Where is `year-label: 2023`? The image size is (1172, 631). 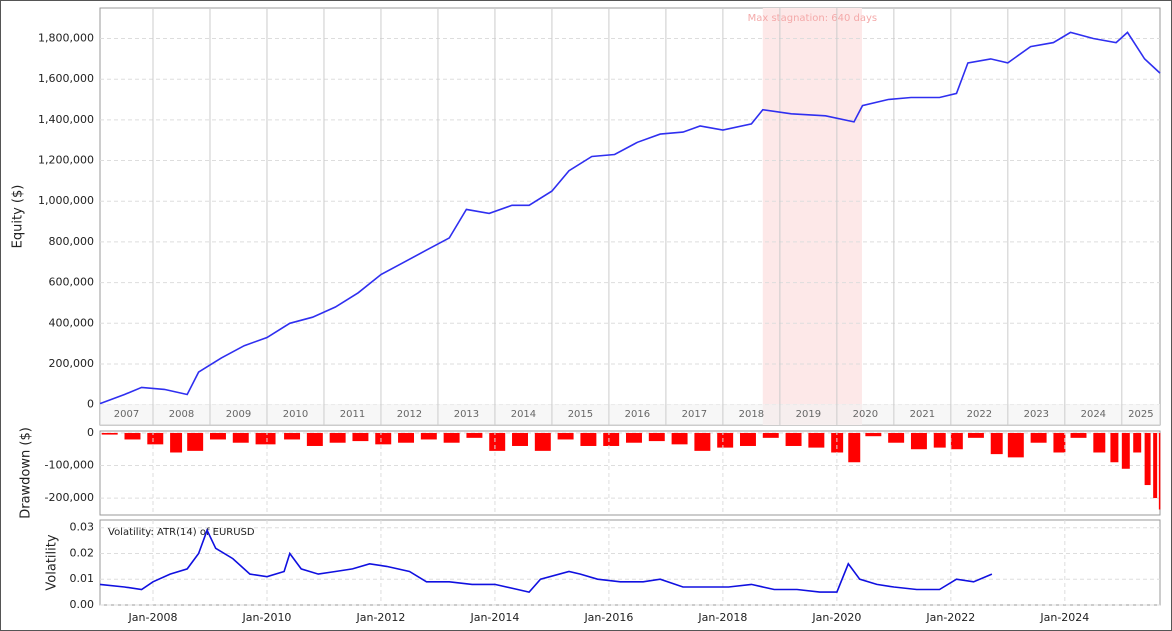
year-label: 2023 is located at coordinates (1036, 414).